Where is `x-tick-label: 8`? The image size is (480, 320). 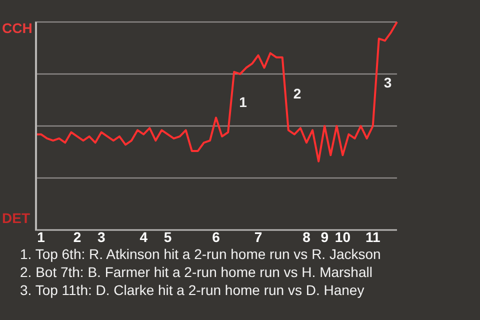 x-tick-label: 8 is located at coordinates (306, 236).